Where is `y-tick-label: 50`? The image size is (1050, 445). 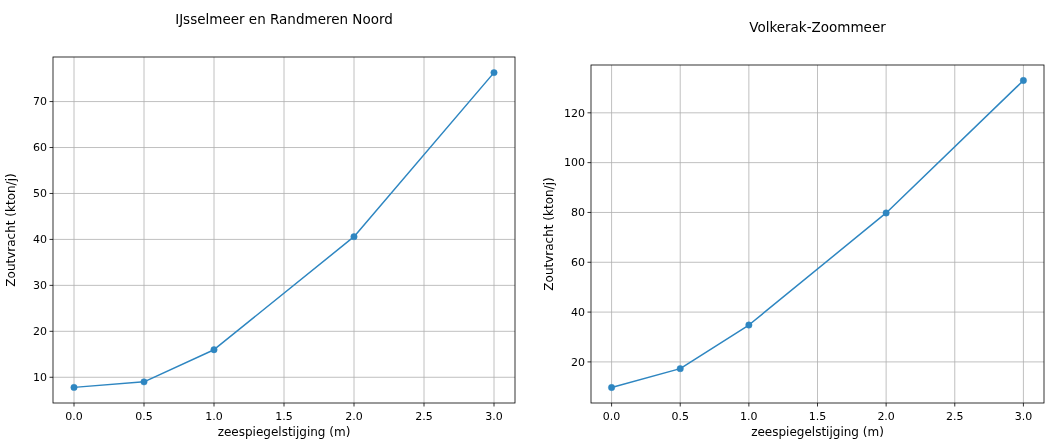
y-tick-label: 50 is located at coordinates (40, 194).